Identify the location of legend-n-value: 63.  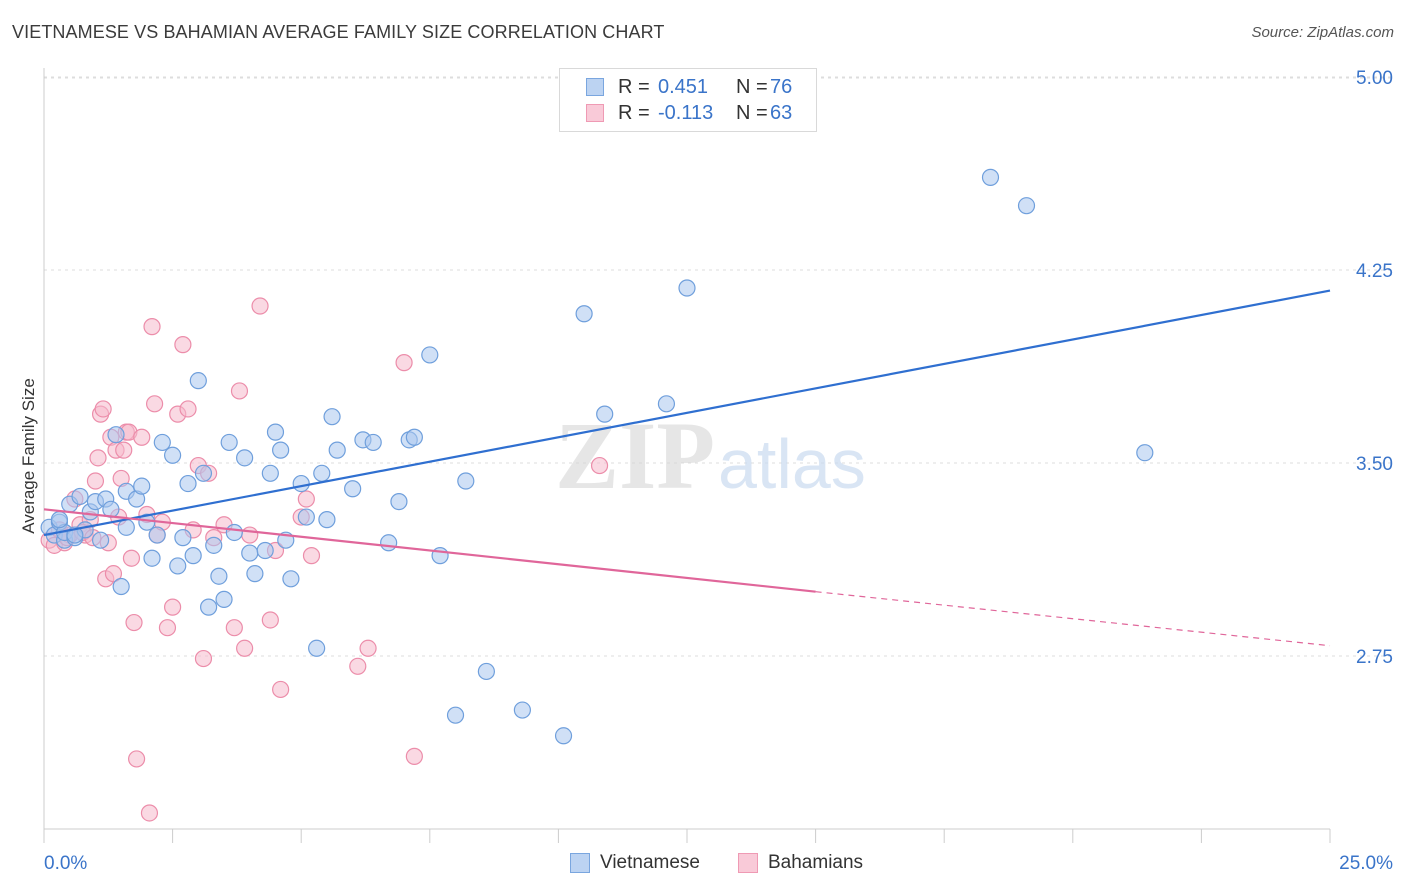
(781, 112).